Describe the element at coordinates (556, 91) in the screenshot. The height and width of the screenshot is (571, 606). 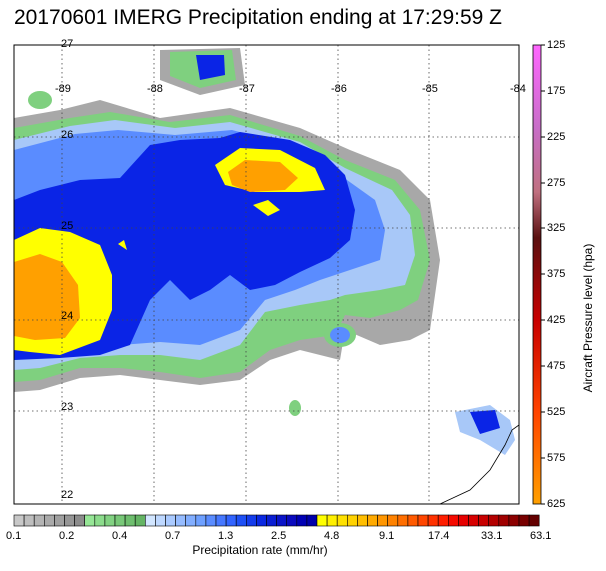
I see `pressure-label: 175` at that location.